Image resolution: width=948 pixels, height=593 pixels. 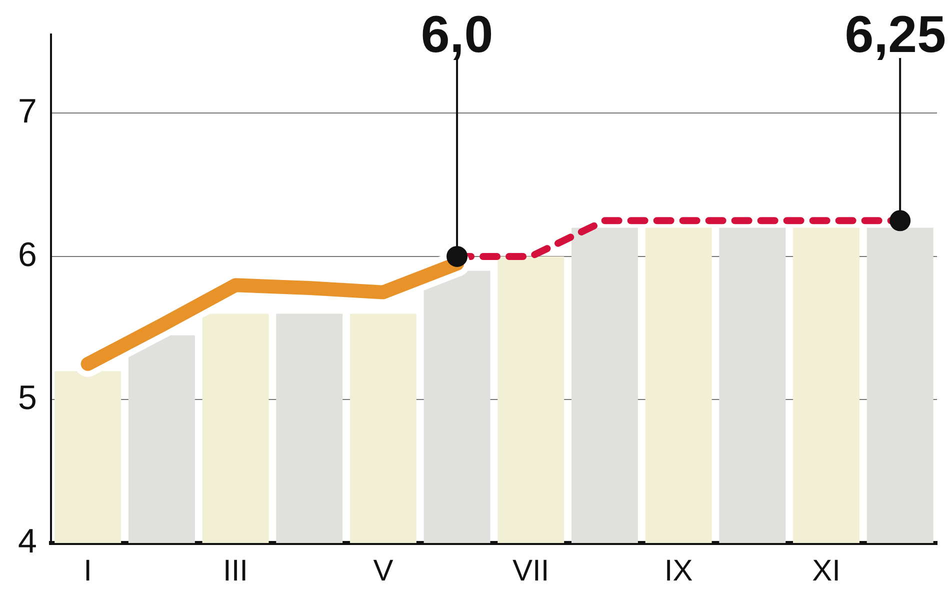 I want to click on x-tick-label: III, so click(x=235, y=571).